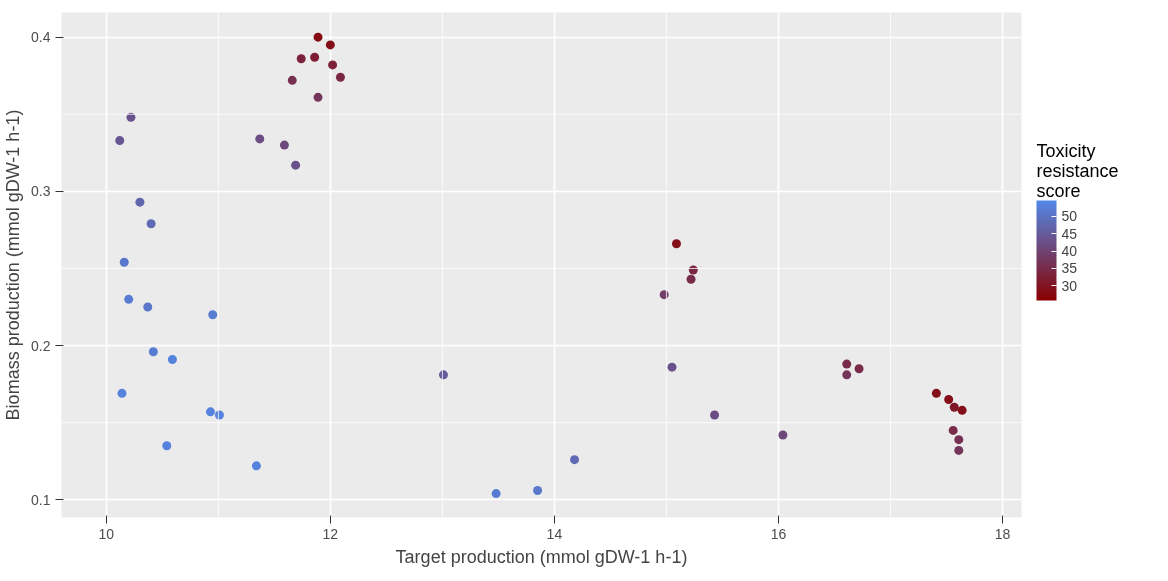 The height and width of the screenshot is (581, 1168). I want to click on color-bar-label: 50, so click(1069, 216).